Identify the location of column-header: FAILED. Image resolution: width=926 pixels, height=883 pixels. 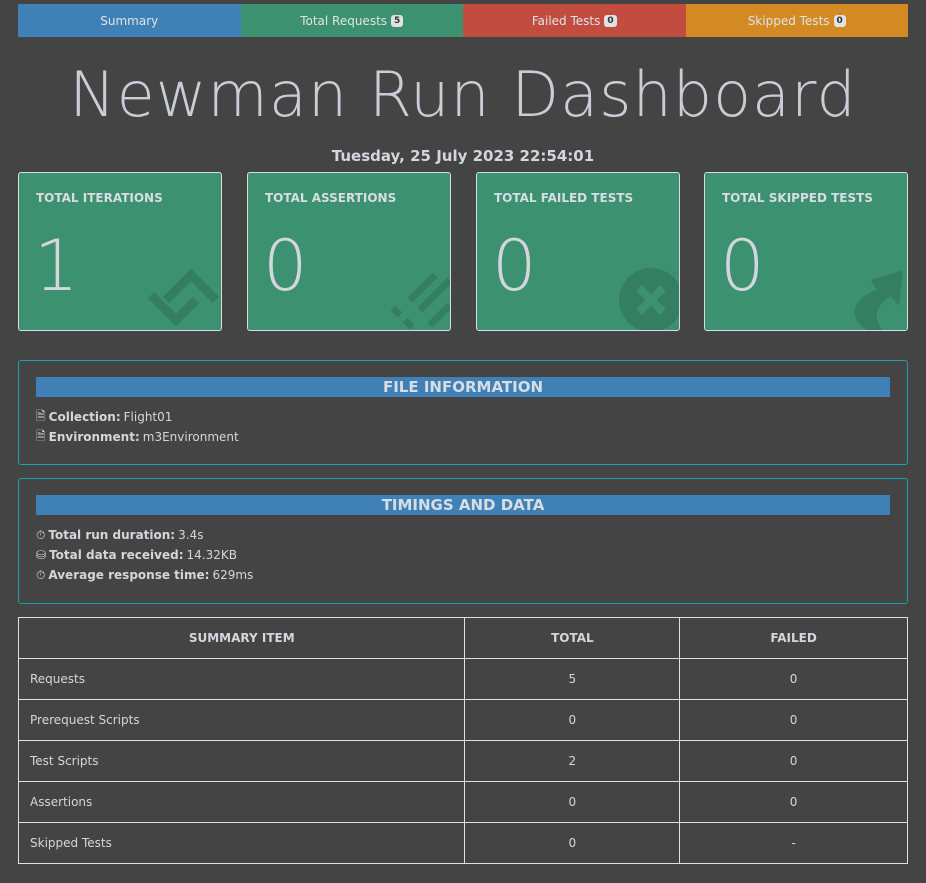
(793, 638).